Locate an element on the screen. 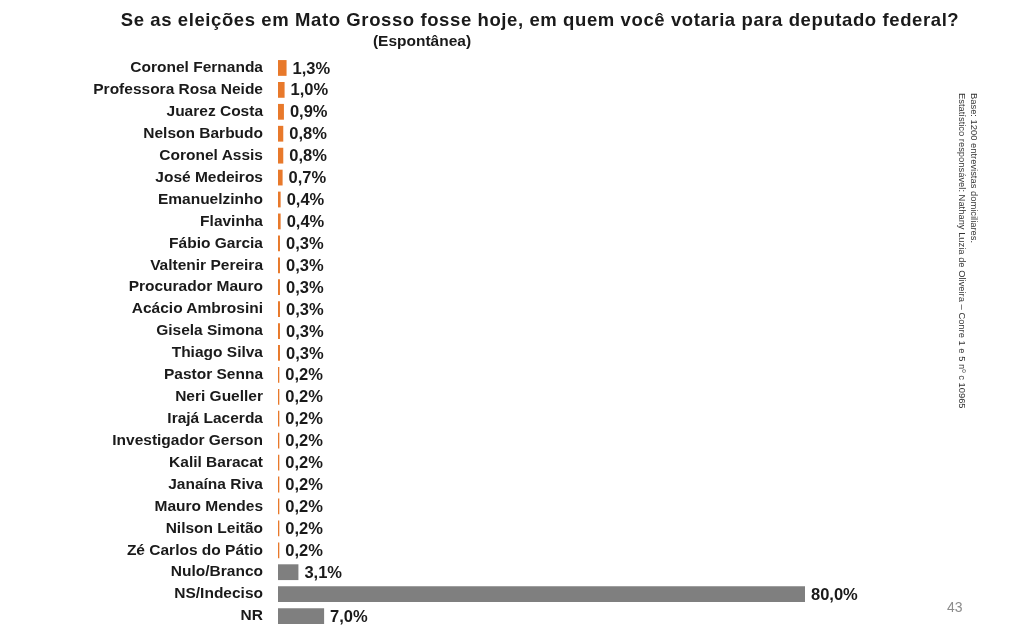 The width and height of the screenshot is (1024, 640). data-label: 0,9% is located at coordinates (308, 111).